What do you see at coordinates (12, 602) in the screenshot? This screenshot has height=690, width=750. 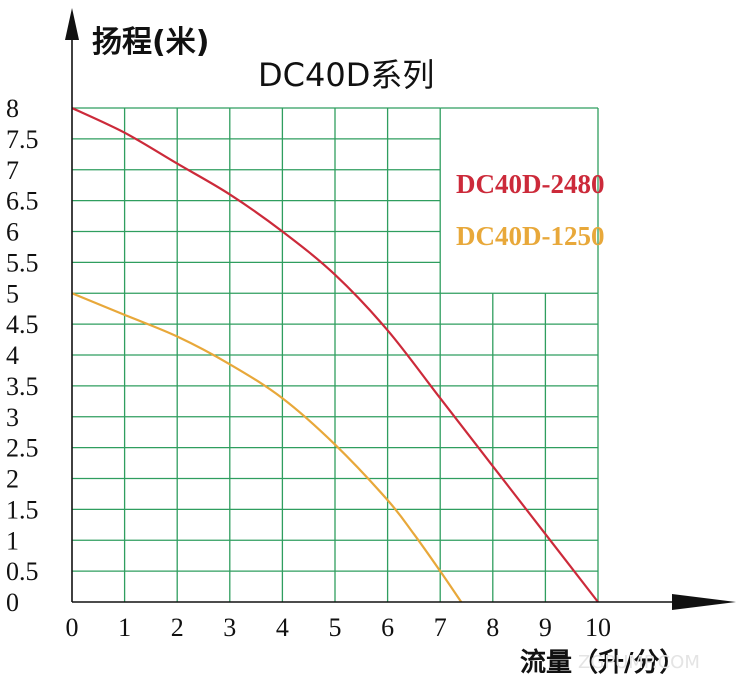 I see `y-tick-label: 0` at bounding box center [12, 602].